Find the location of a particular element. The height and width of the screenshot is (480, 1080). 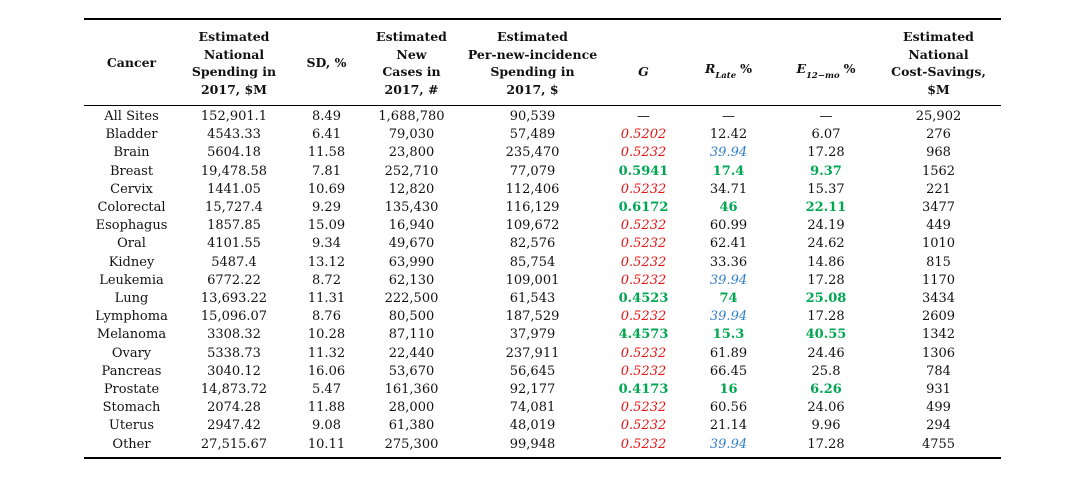

cell-spending: 152,901.1 is located at coordinates (234, 116).